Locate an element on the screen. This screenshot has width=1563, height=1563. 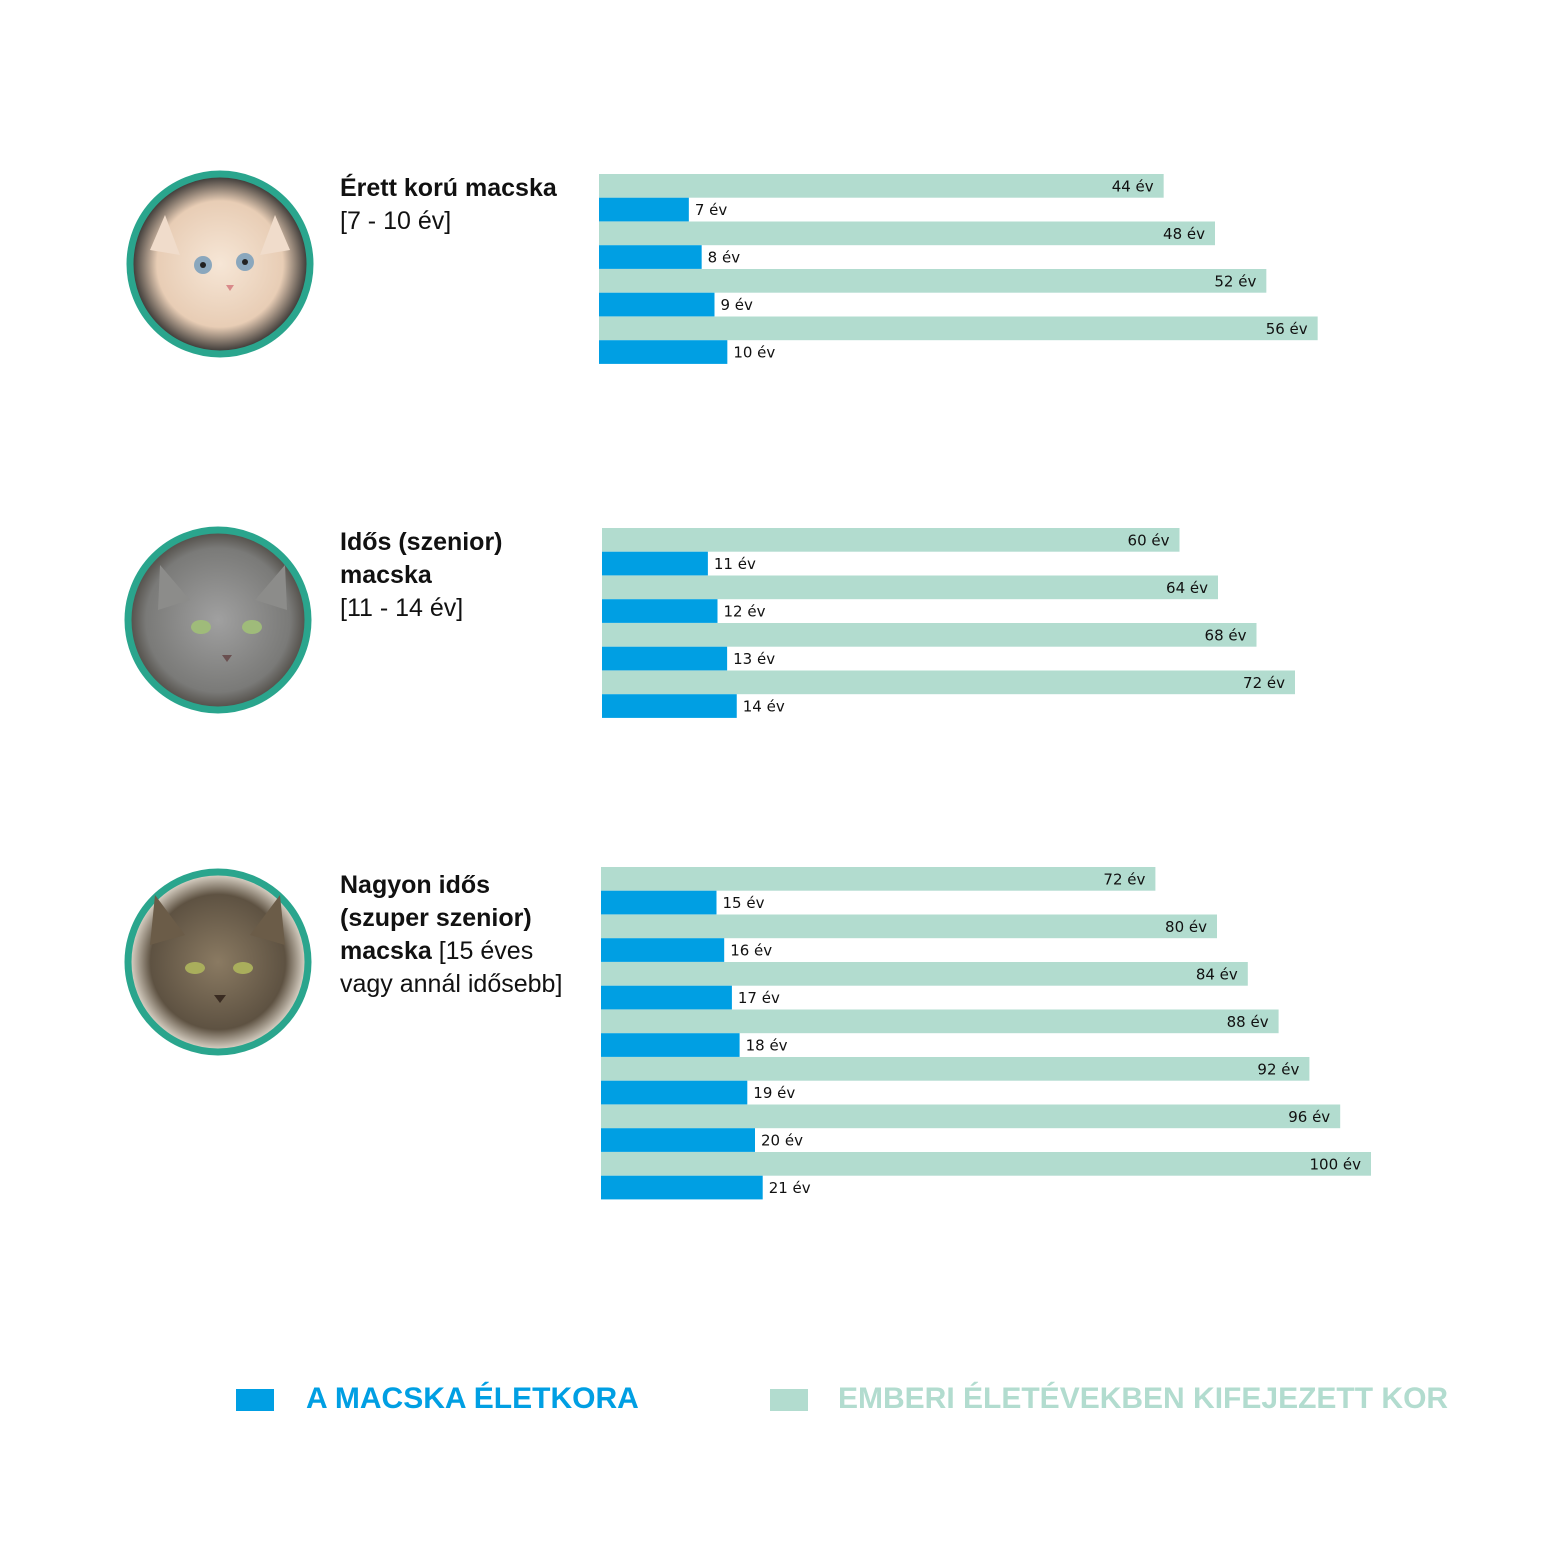
group-heading: Érett korú macska [7 - 10 év] is located at coordinates (455, 205).